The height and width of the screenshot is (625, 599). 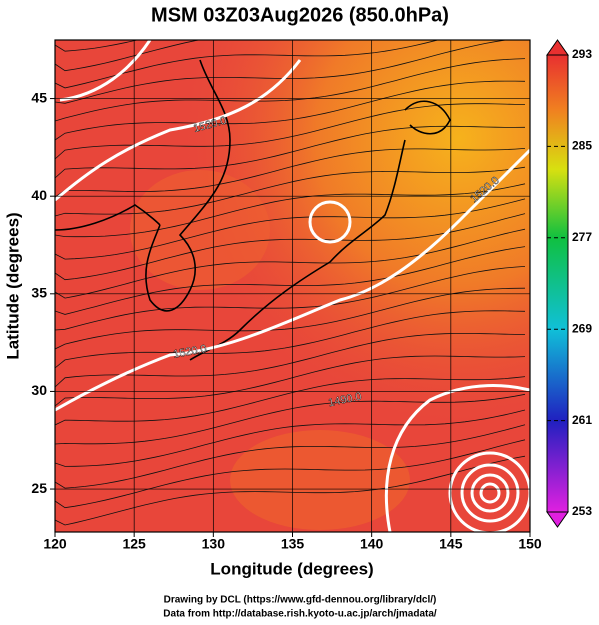 I want to click on x-tick-label: 150, so click(x=530, y=544).